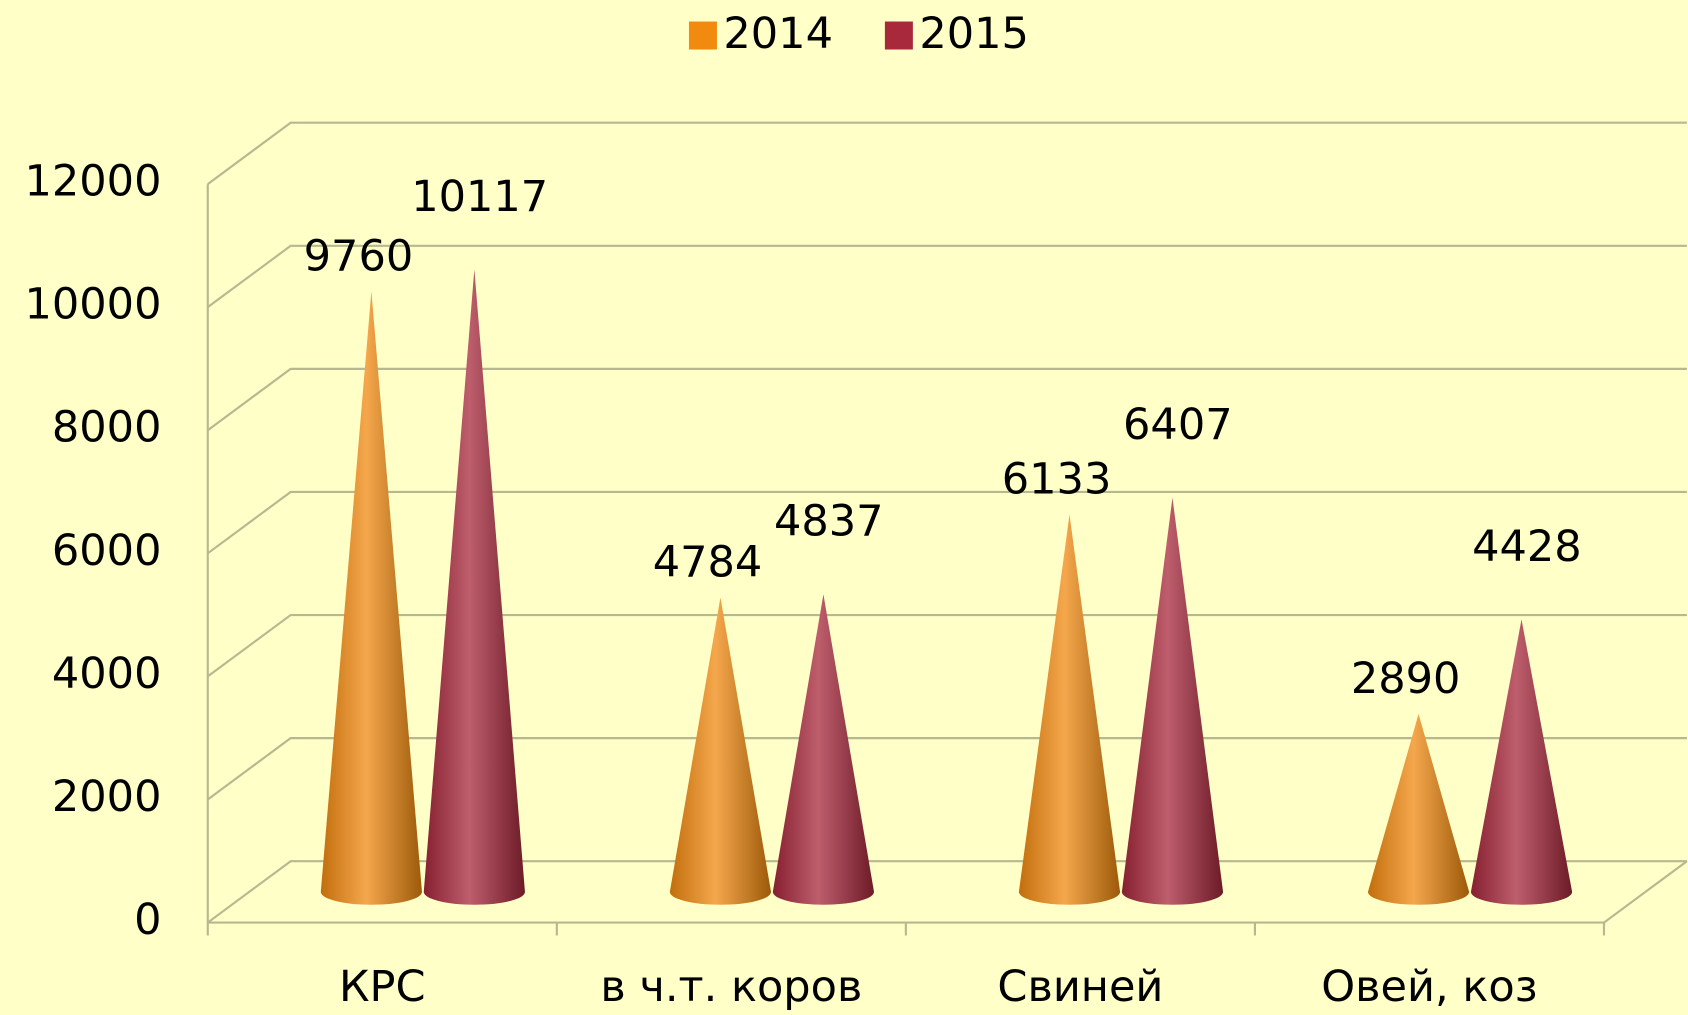 The height and width of the screenshot is (1015, 1688). Describe the element at coordinates (479, 197) in the screenshot. I see `value-label: 10117` at that location.